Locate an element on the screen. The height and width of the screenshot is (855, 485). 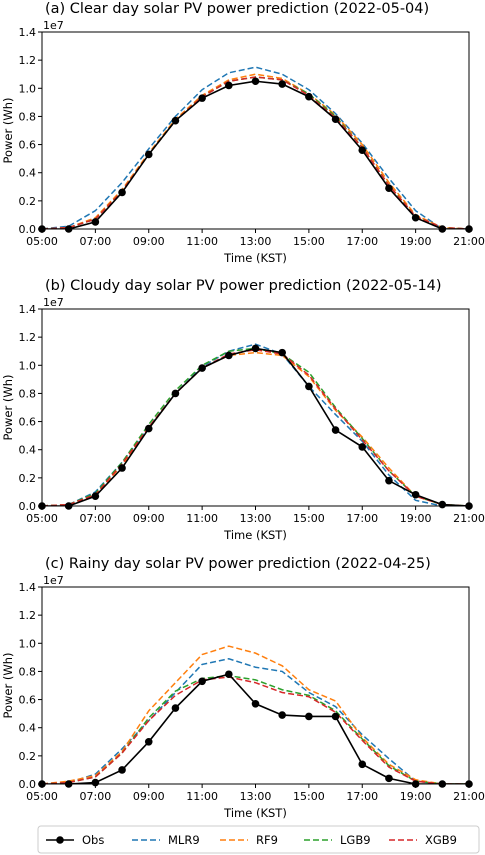
legend-label: XGB9 is located at coordinates (441, 840).